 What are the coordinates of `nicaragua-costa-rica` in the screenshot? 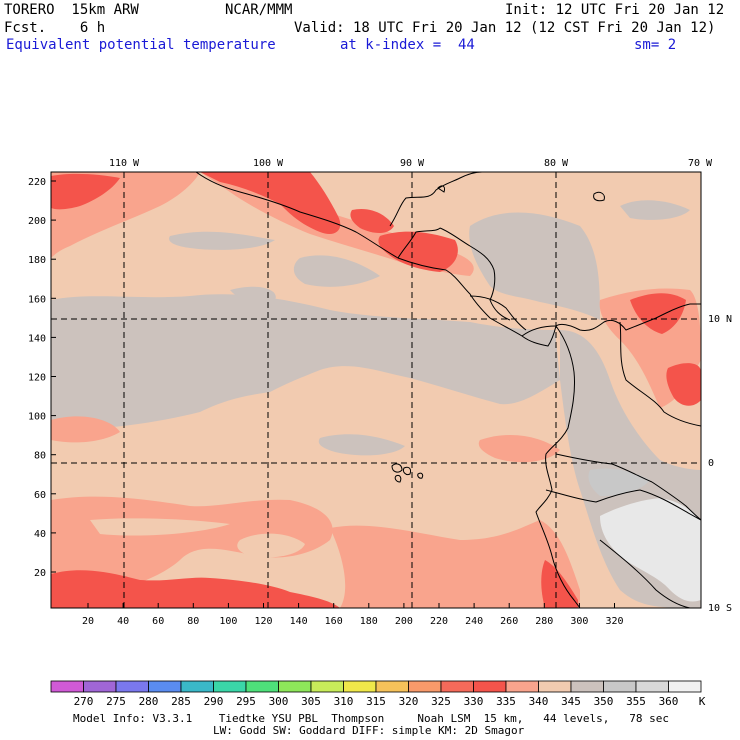 It's located at (498, 313).